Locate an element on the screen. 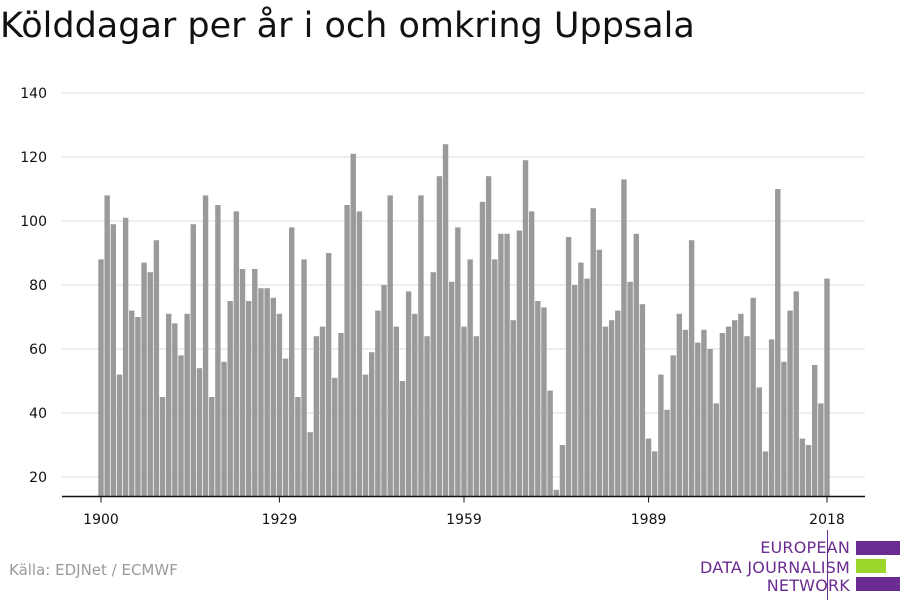 The height and width of the screenshot is (600, 900). bar-2001 is located at coordinates (722, 415).